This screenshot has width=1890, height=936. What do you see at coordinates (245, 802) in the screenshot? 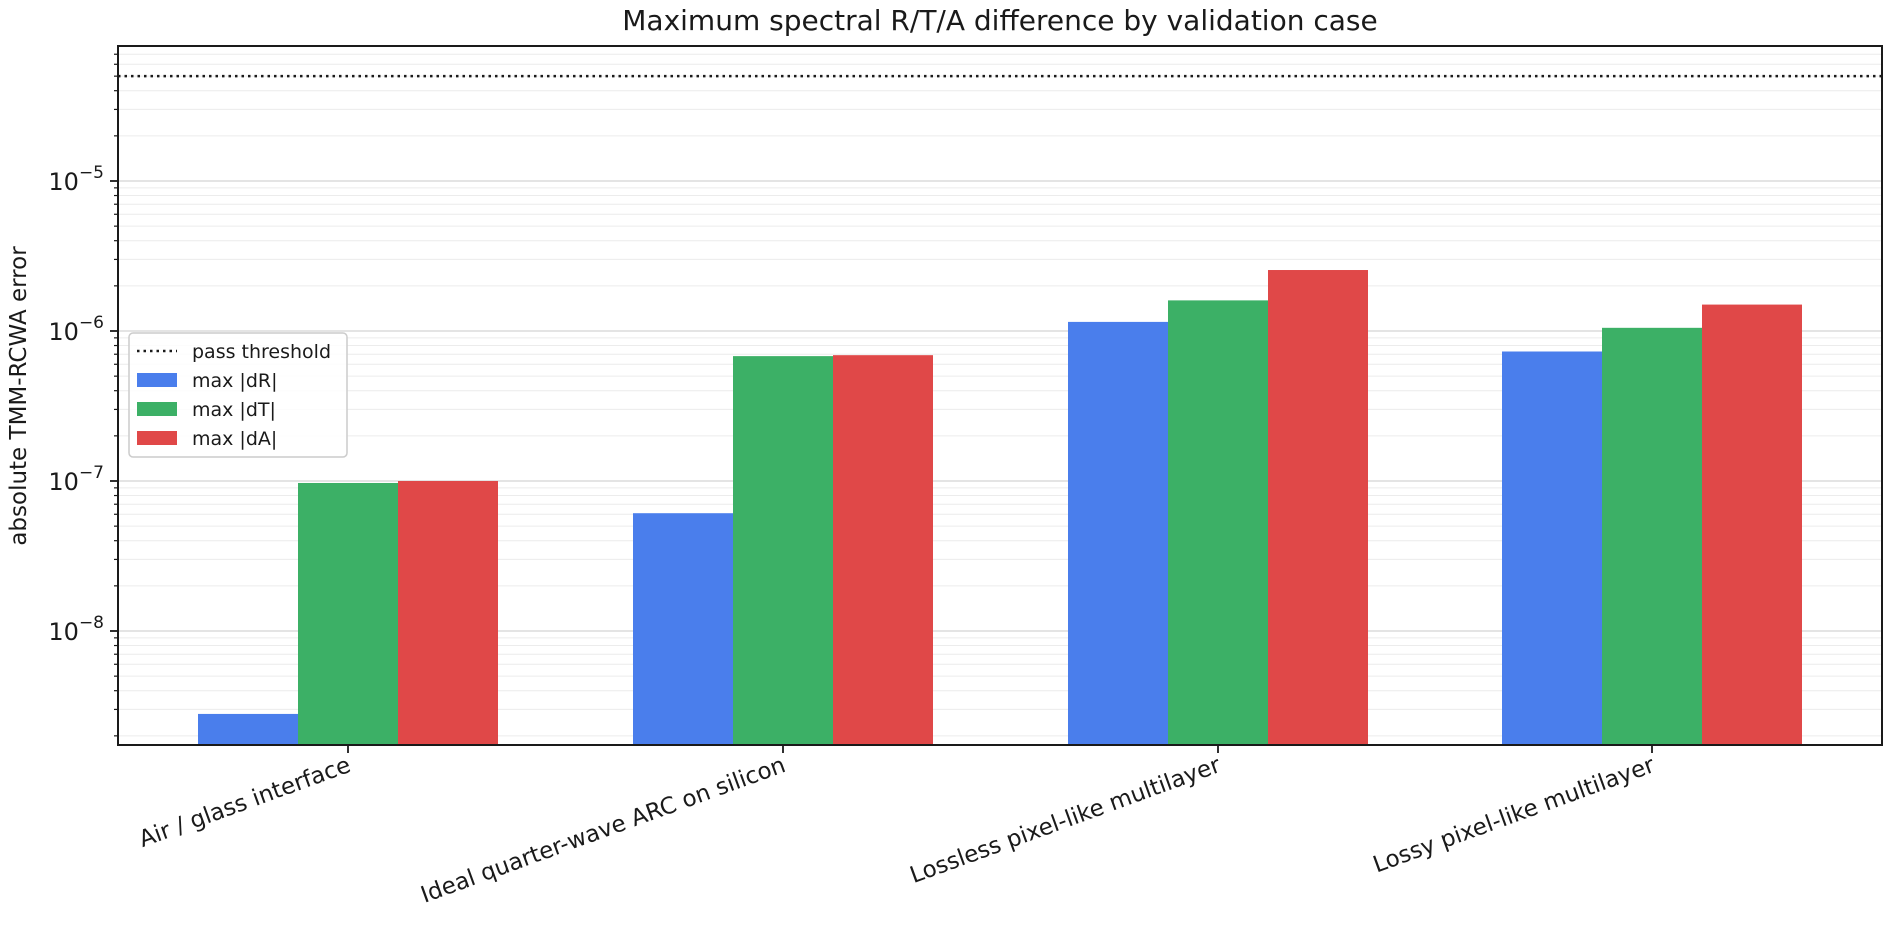
I see `x-category-label: Air / glass interface` at bounding box center [245, 802].